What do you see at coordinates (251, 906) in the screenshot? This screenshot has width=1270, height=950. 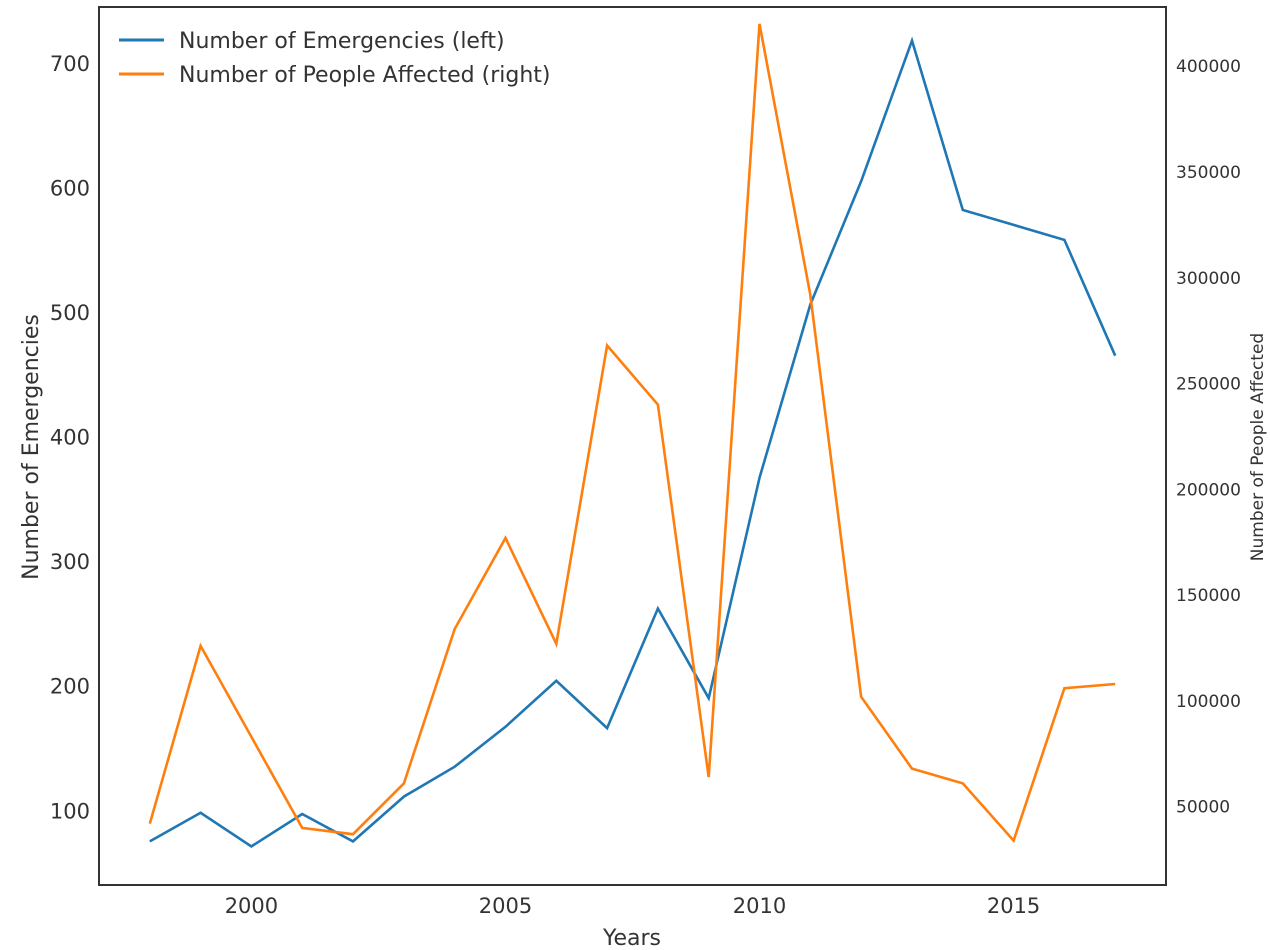 I see `x-tick-label: 2000` at bounding box center [251, 906].